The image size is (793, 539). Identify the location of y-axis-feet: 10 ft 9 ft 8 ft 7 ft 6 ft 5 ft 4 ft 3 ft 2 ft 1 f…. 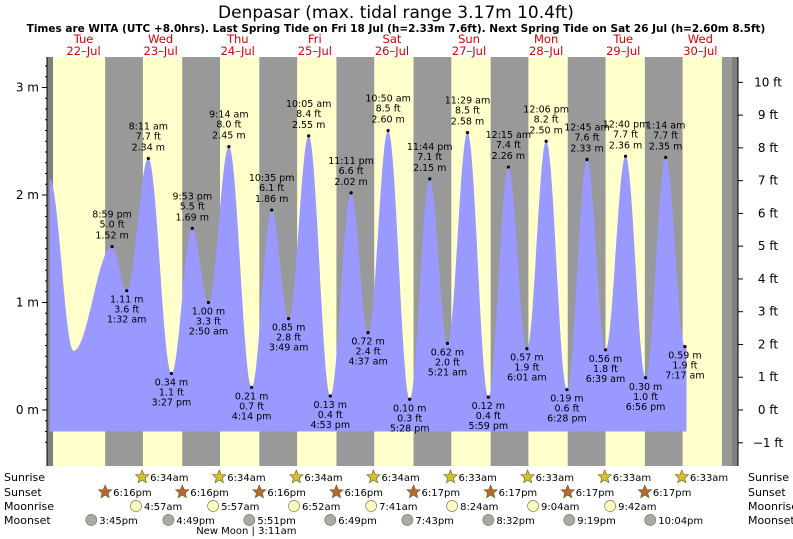
(760, 261).